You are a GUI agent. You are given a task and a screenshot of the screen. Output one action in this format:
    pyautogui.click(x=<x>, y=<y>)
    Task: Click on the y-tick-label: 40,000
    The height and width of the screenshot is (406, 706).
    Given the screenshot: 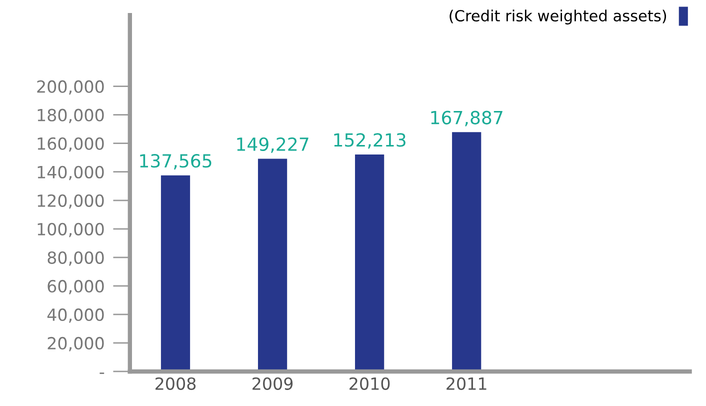 What is the action you would take?
    pyautogui.click(x=75, y=315)
    